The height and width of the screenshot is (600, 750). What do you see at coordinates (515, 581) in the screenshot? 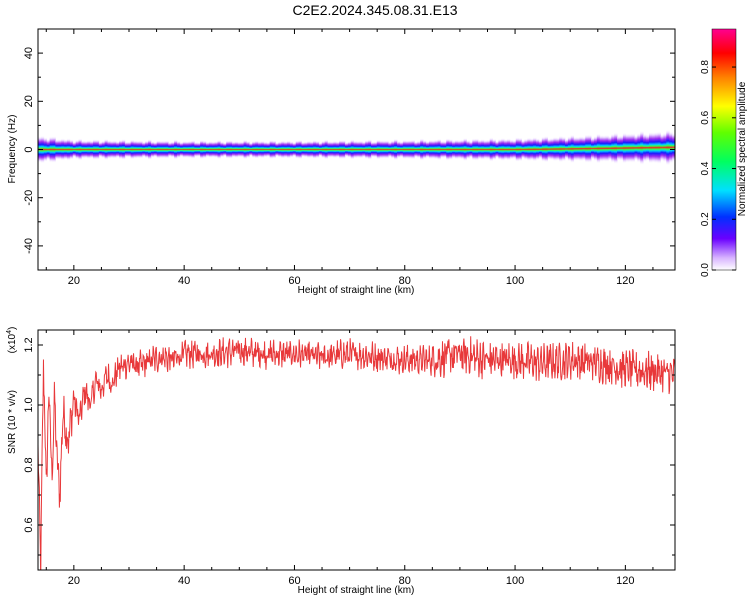
I see `x-tick-label: 100` at bounding box center [515, 581].